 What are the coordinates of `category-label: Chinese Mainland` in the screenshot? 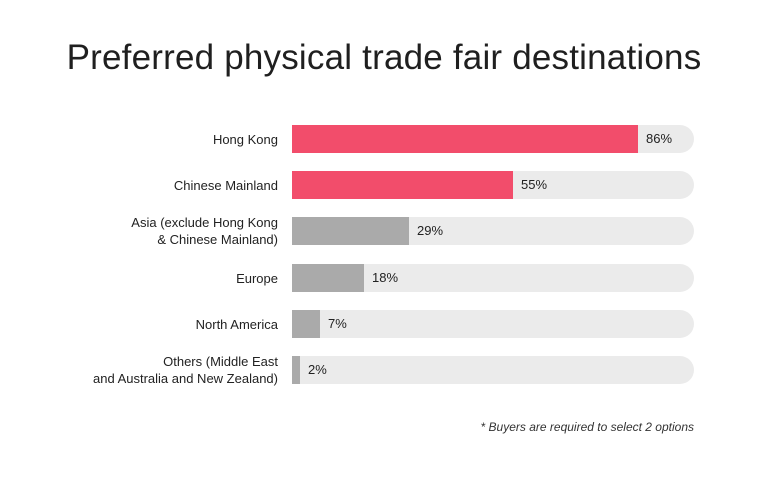 It's located at (226, 185).